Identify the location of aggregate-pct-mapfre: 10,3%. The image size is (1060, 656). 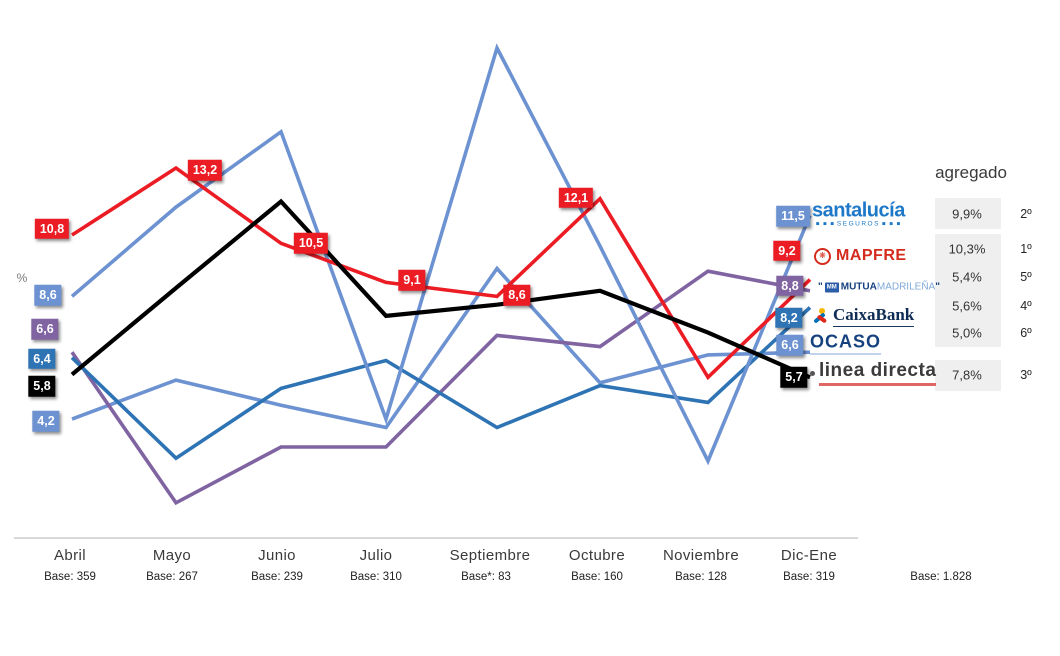
(967, 249).